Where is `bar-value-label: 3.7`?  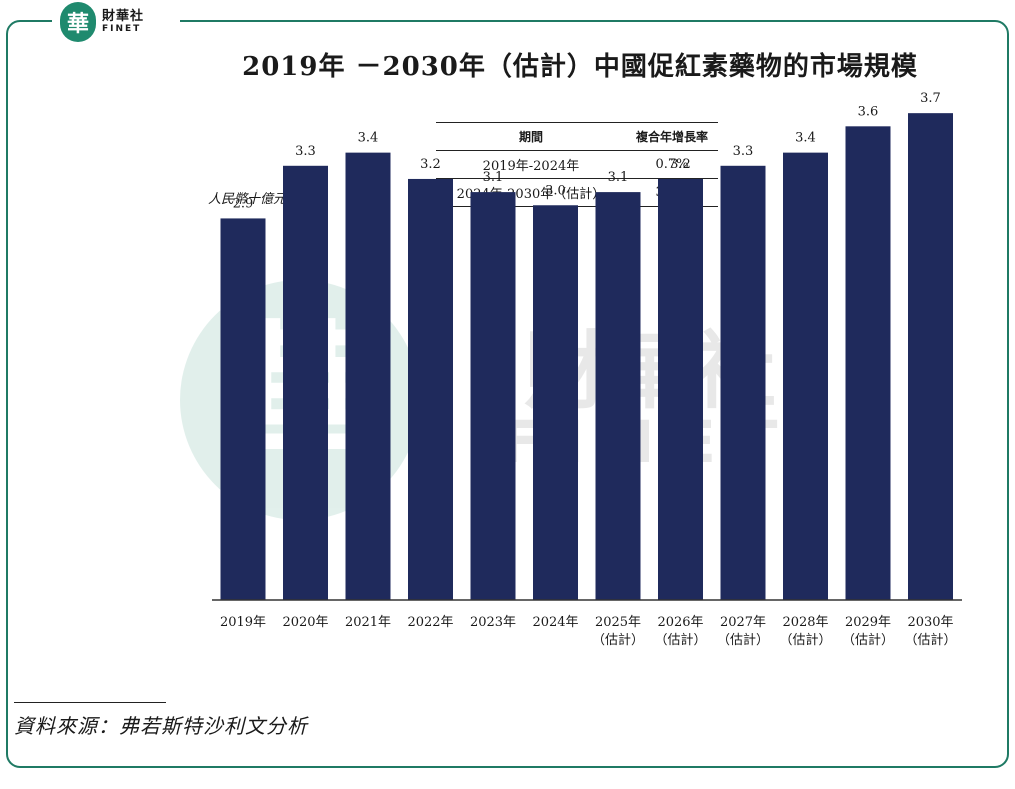 bar-value-label: 3.7 is located at coordinates (930, 98).